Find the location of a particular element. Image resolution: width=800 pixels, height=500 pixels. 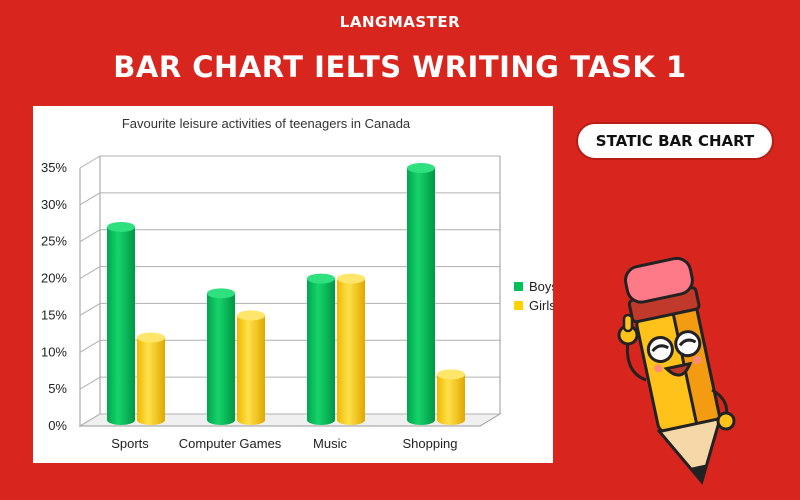

bar-boys-computer-games is located at coordinates (221, 356).